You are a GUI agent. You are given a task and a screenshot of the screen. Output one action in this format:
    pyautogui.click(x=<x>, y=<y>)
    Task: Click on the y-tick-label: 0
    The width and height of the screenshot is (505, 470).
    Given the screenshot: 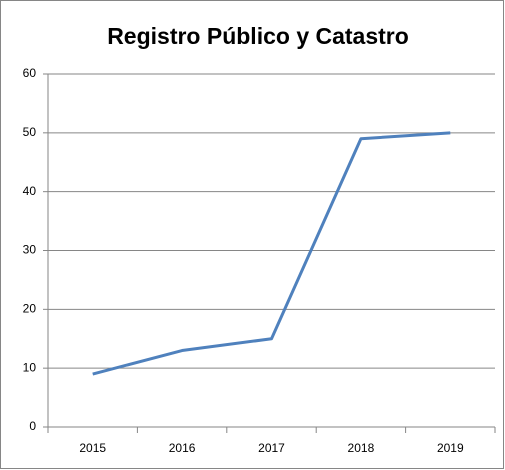 What is the action you would take?
    pyautogui.click(x=32, y=426)
    